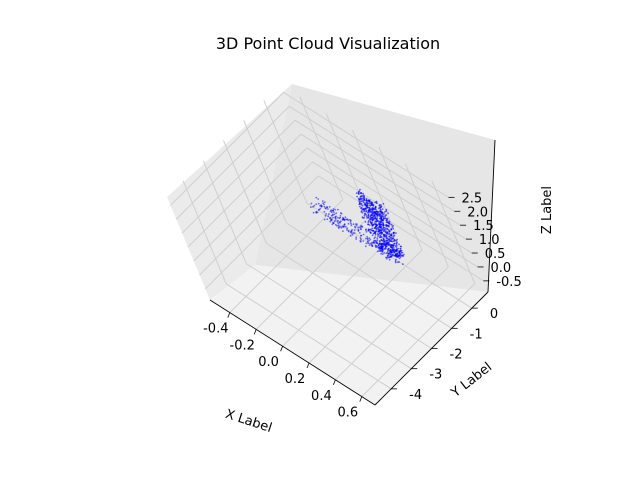 The height and width of the screenshot is (480, 640). What do you see at coordinates (204, 232) in the screenshot?
I see `y-grid-left` at bounding box center [204, 232].